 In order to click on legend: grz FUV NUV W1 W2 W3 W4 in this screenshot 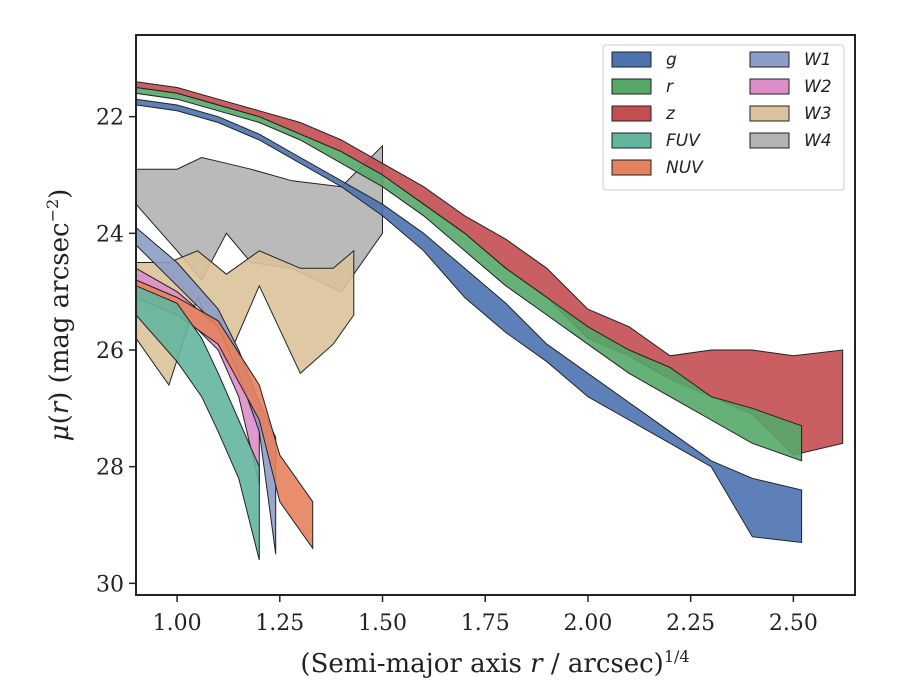, I will do `click(723, 117)`.